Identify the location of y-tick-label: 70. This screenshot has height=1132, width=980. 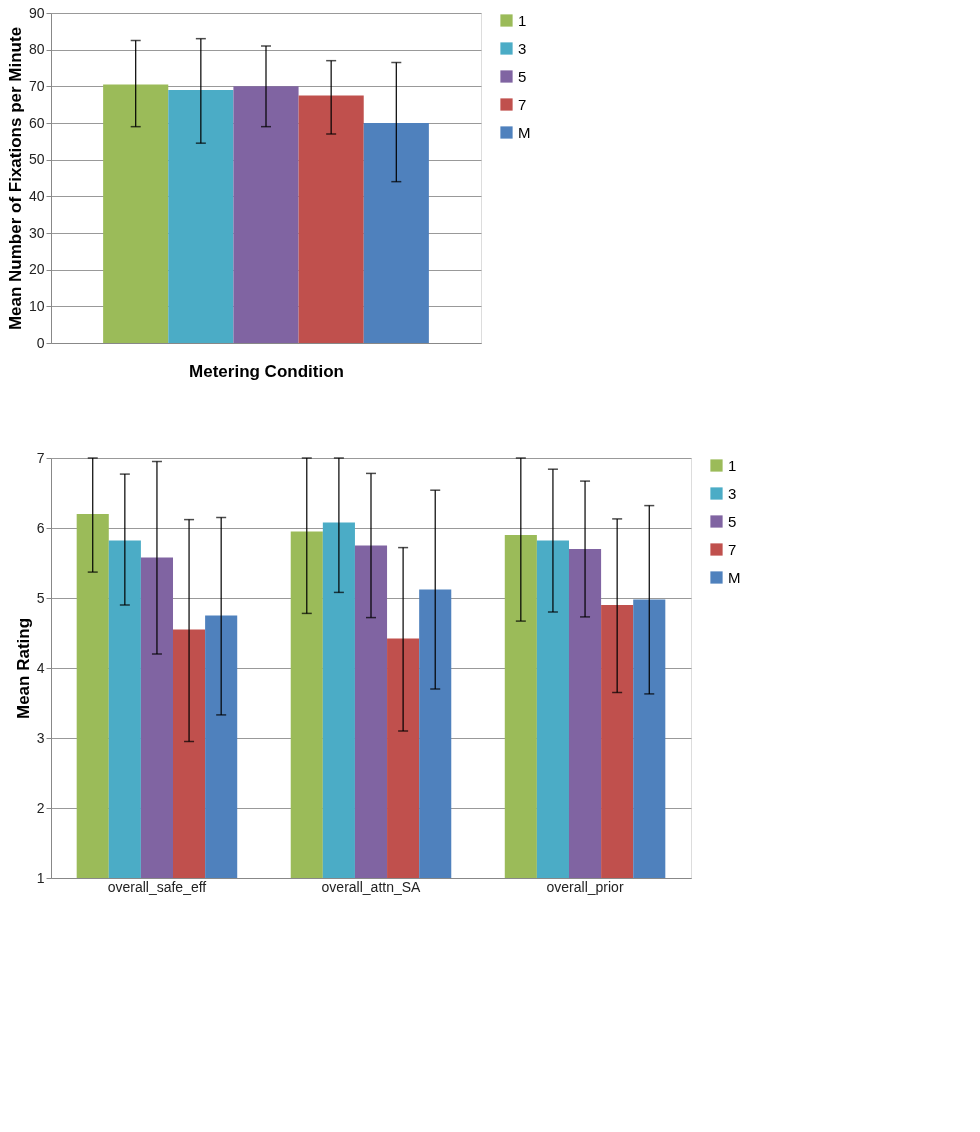
(36, 85).